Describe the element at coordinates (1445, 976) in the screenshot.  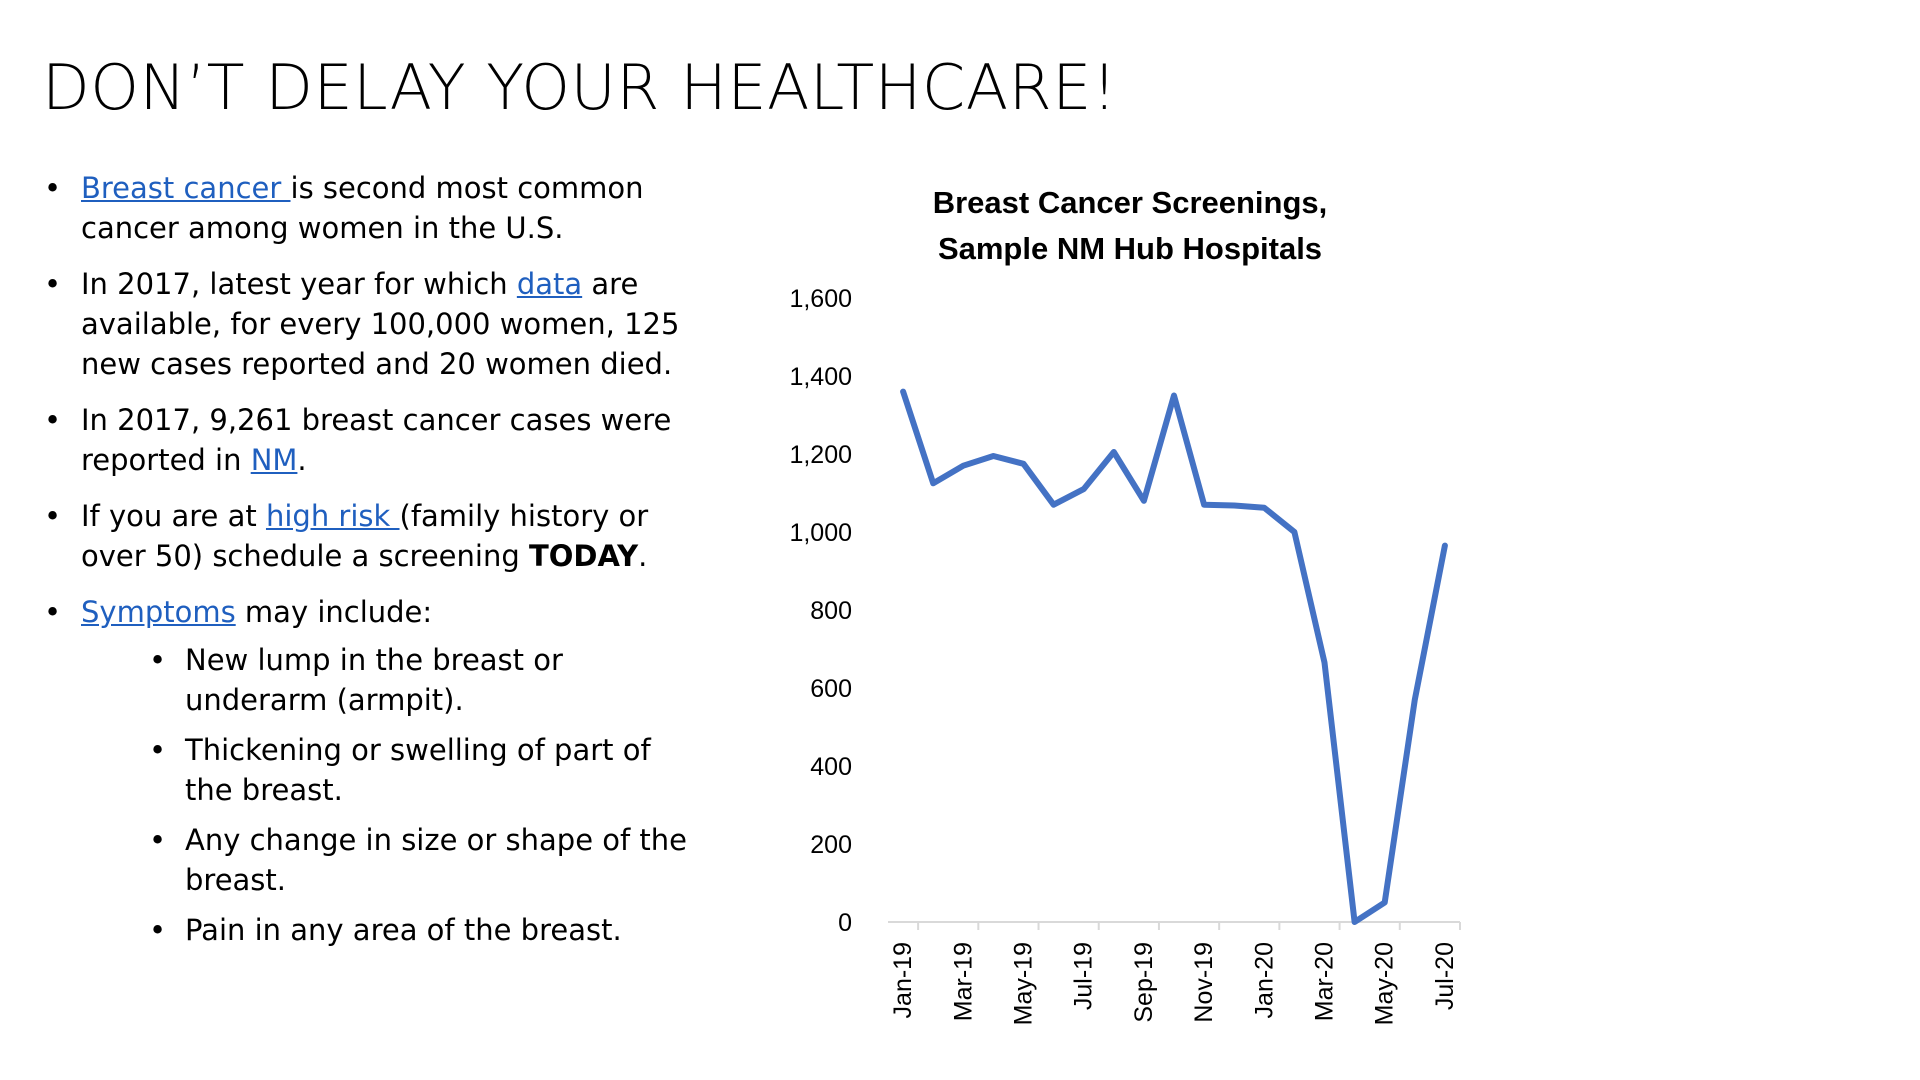
I see `x-tick-label: Jul-20` at that location.